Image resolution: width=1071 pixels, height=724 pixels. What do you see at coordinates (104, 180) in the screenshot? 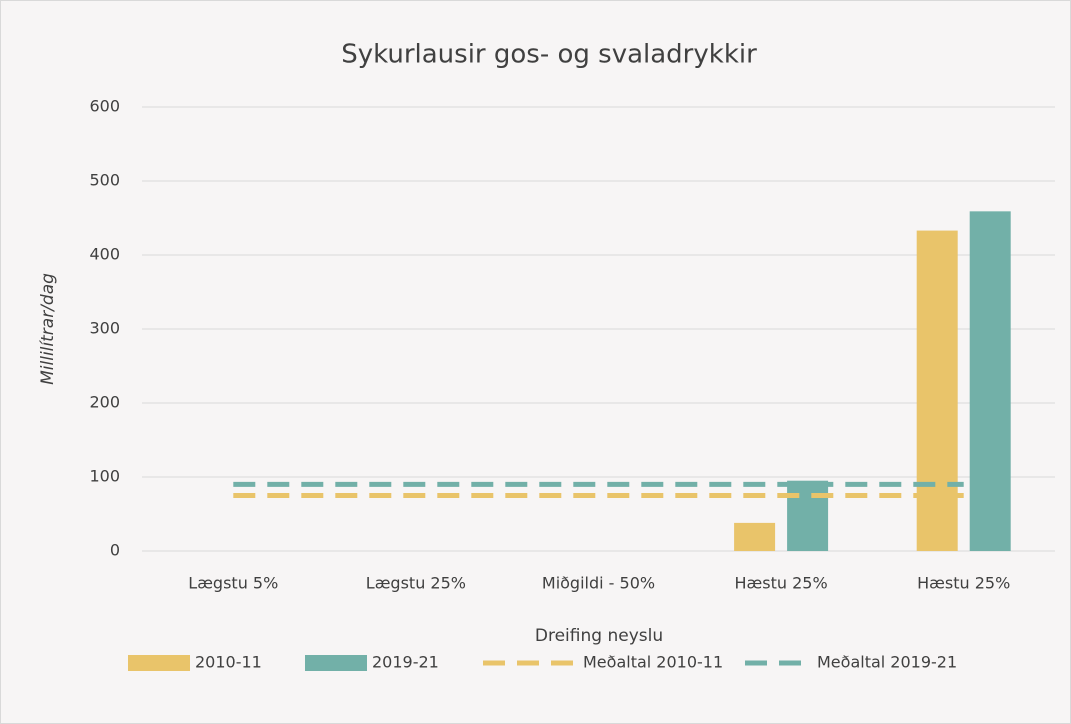
I see `y-tick-label: 500` at bounding box center [104, 180].